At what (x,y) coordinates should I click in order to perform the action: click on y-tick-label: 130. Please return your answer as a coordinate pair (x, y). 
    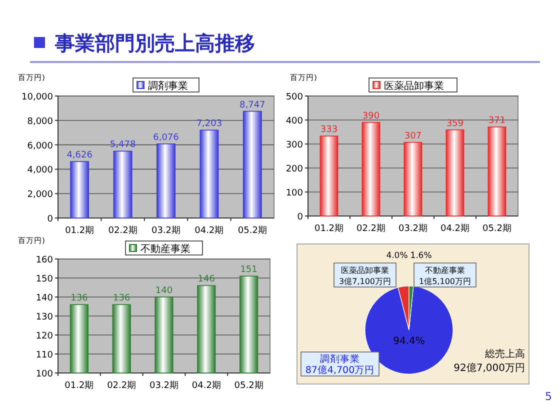
    Looking at the image, I should click on (45, 317).